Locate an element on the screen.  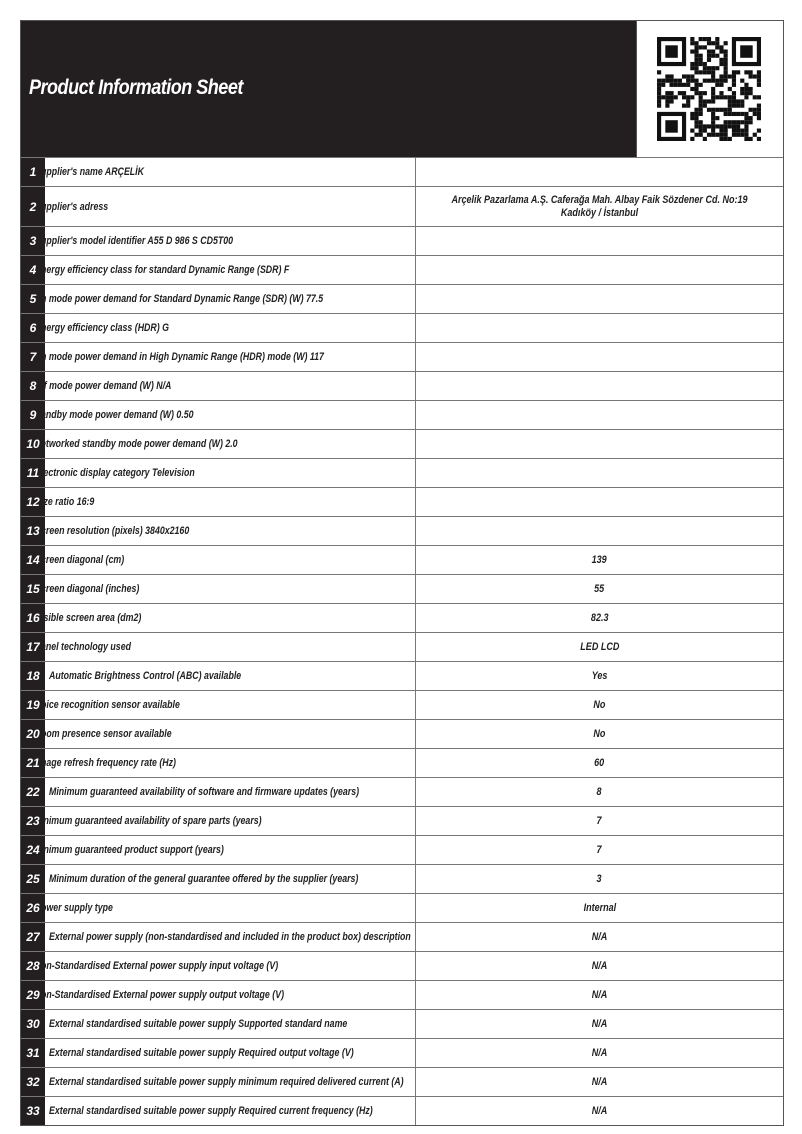
row-value-text: 139 is located at coordinates (599, 559).